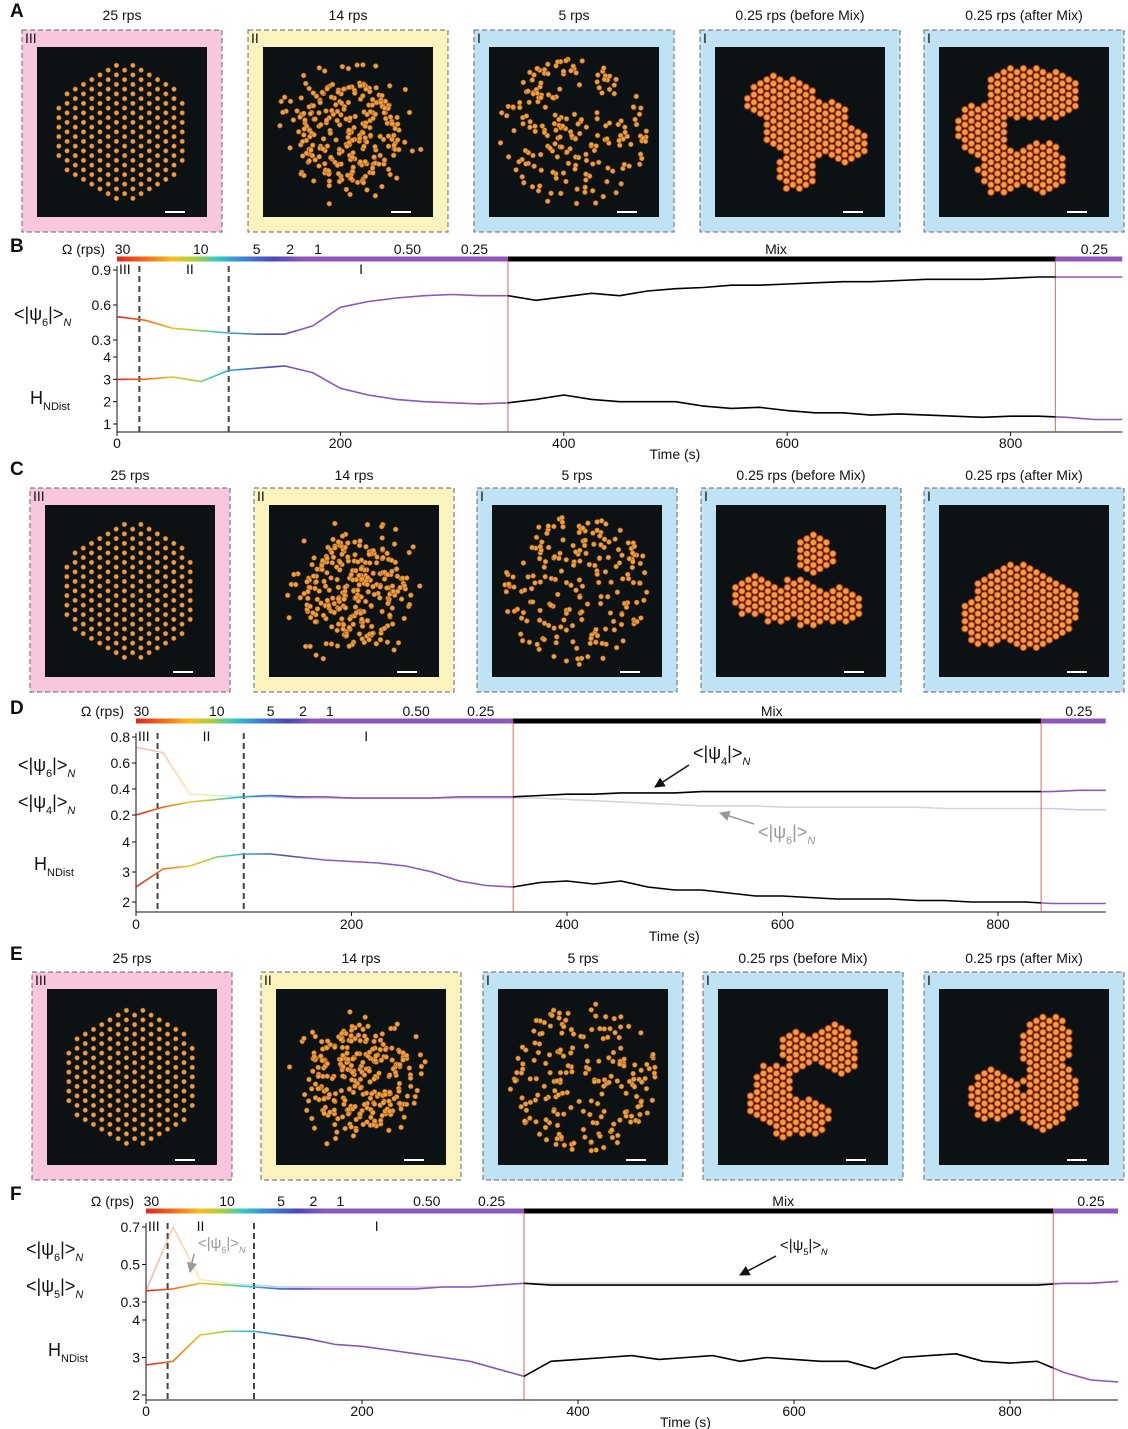 This screenshot has height=1429, width=1128. What do you see at coordinates (121, 763) in the screenshot?
I see `y-tick-label: 0.6` at bounding box center [121, 763].